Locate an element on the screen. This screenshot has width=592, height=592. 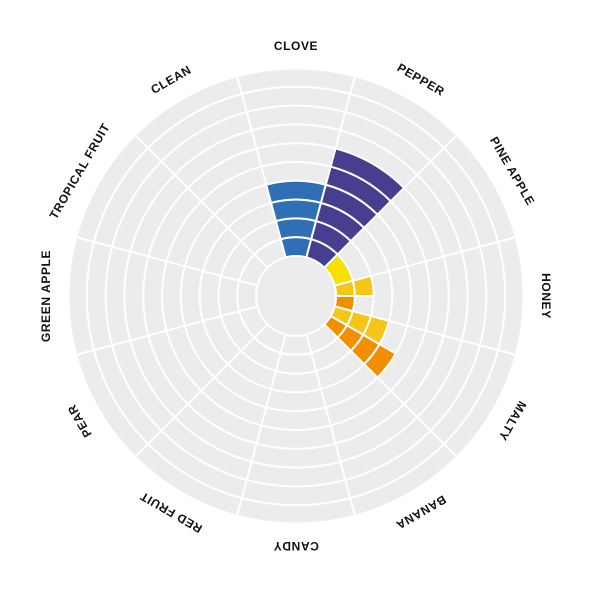
label-malty: MALTY is located at coordinates (512, 421).